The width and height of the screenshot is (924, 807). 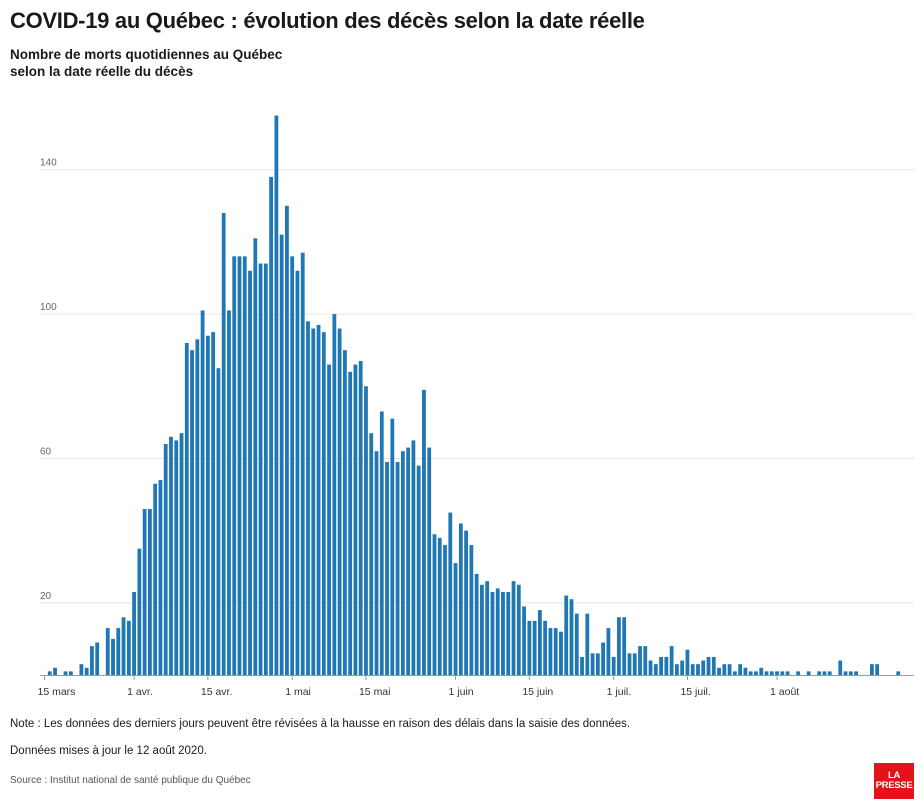 I want to click on subtitle-line-1: Nombre de morts quotidiennes au Québec, so click(x=146, y=54).